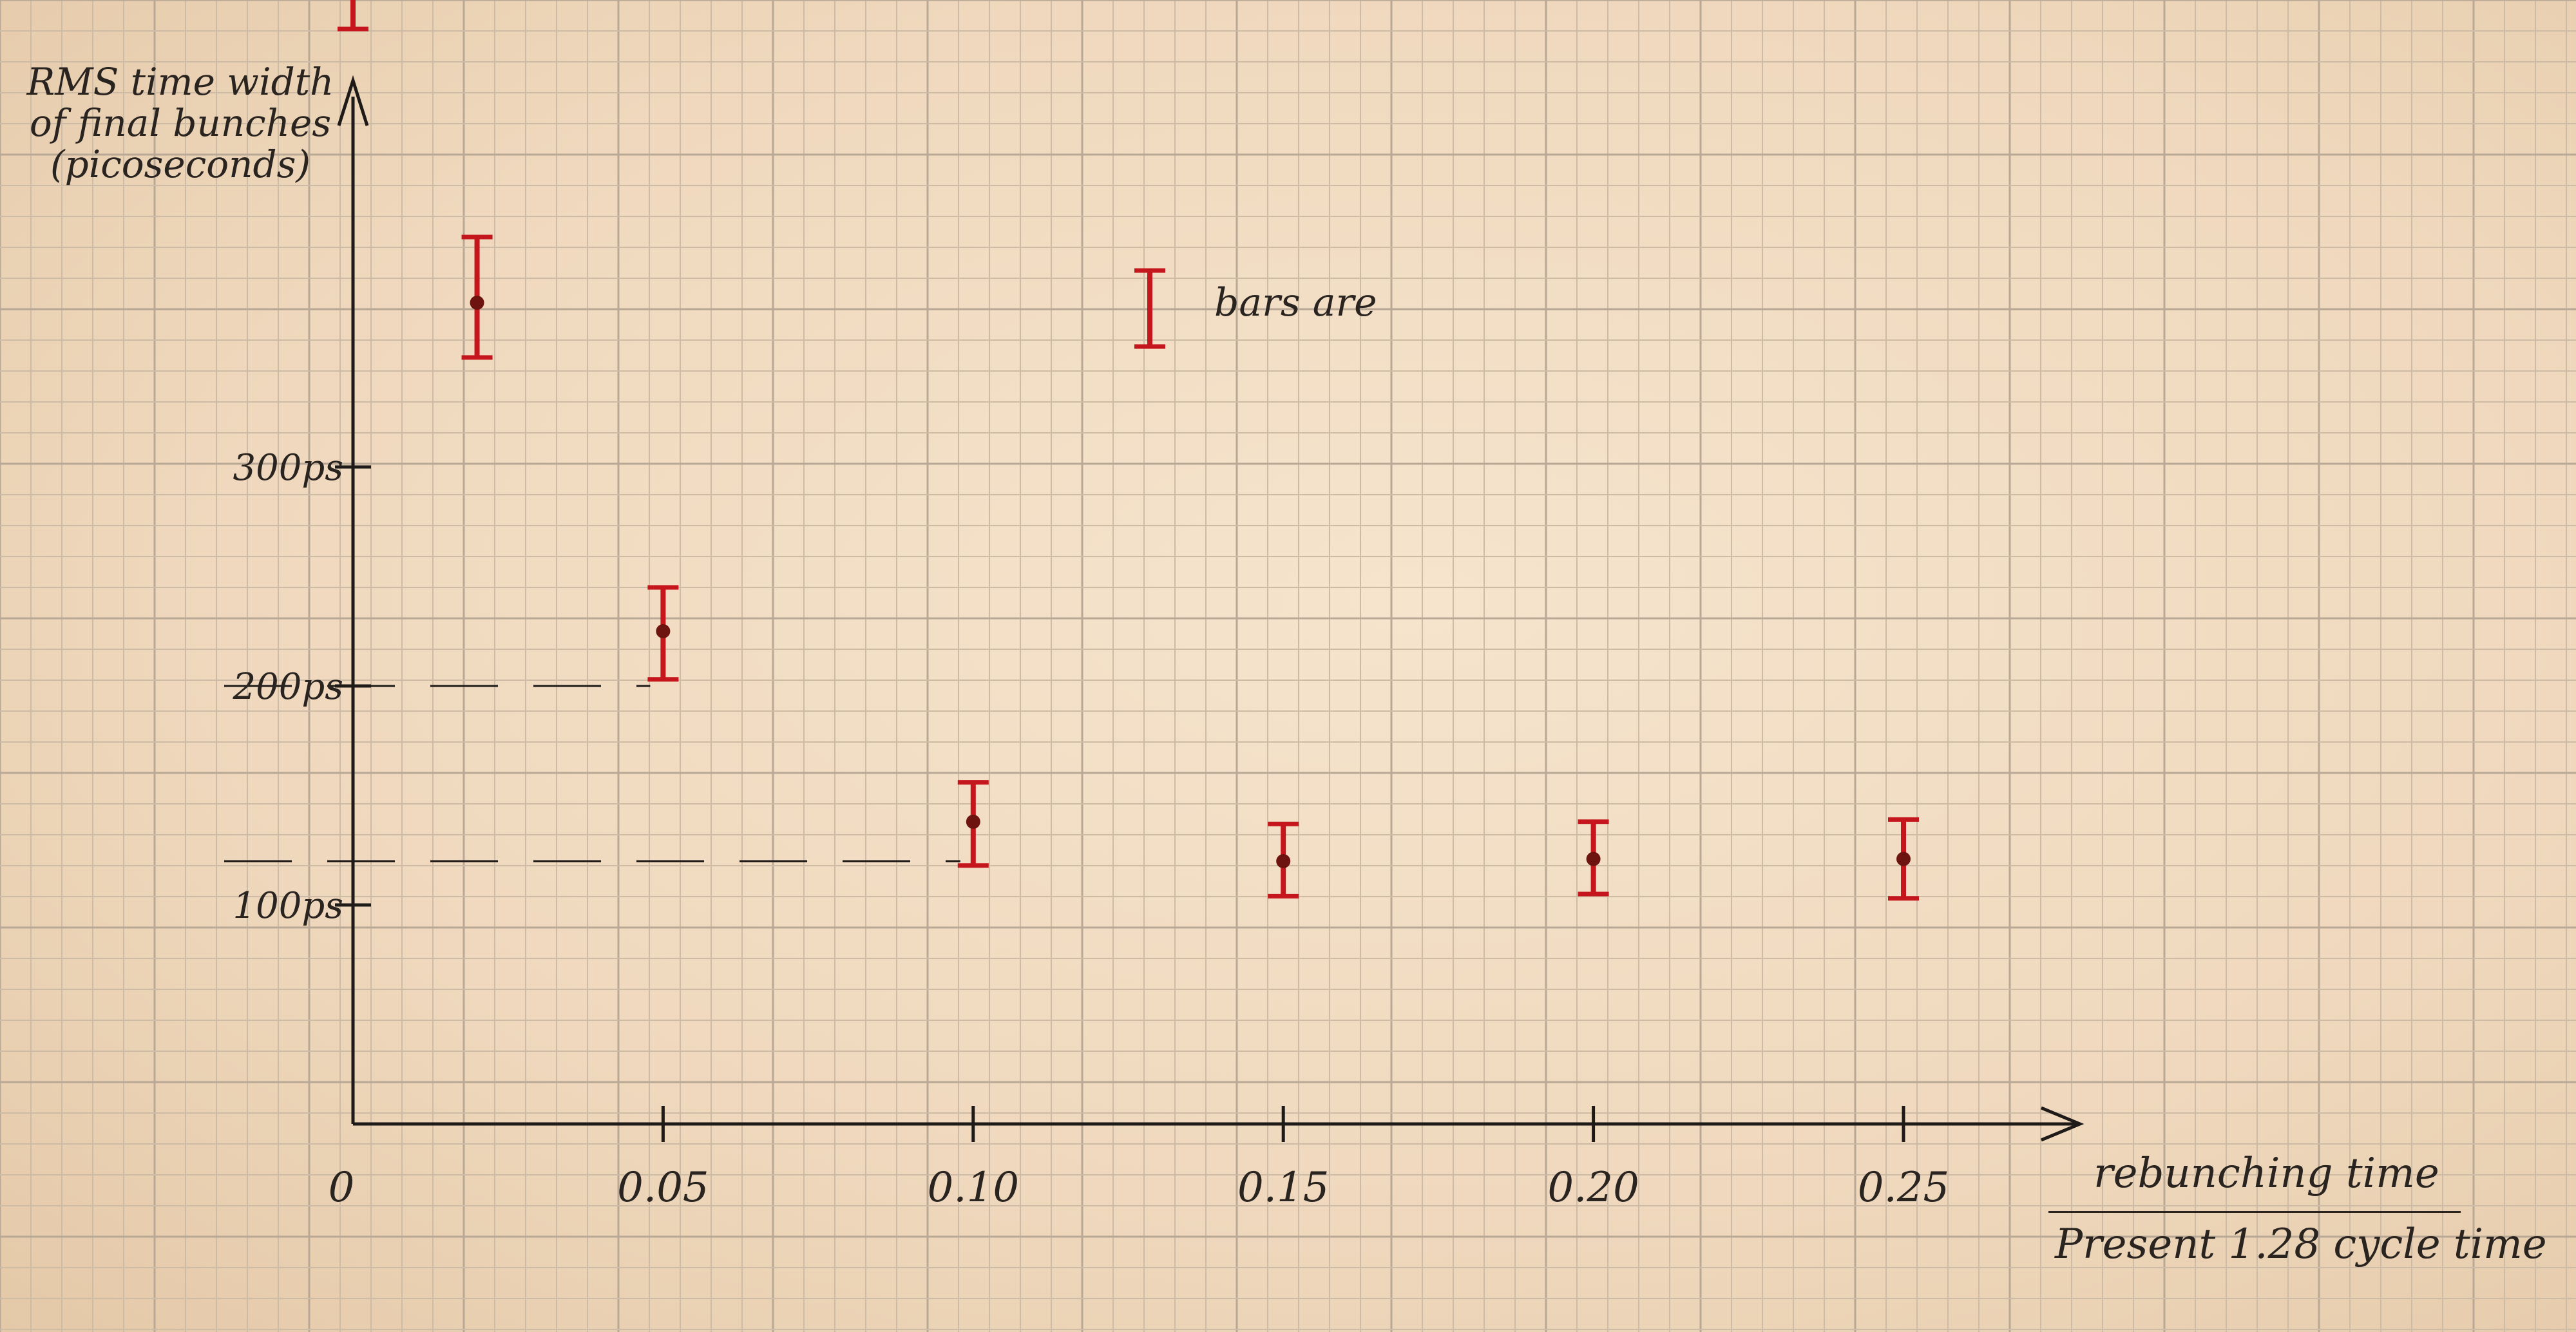 This screenshot has width=2576, height=1332. I want to click on legend, so click(1149, 308).